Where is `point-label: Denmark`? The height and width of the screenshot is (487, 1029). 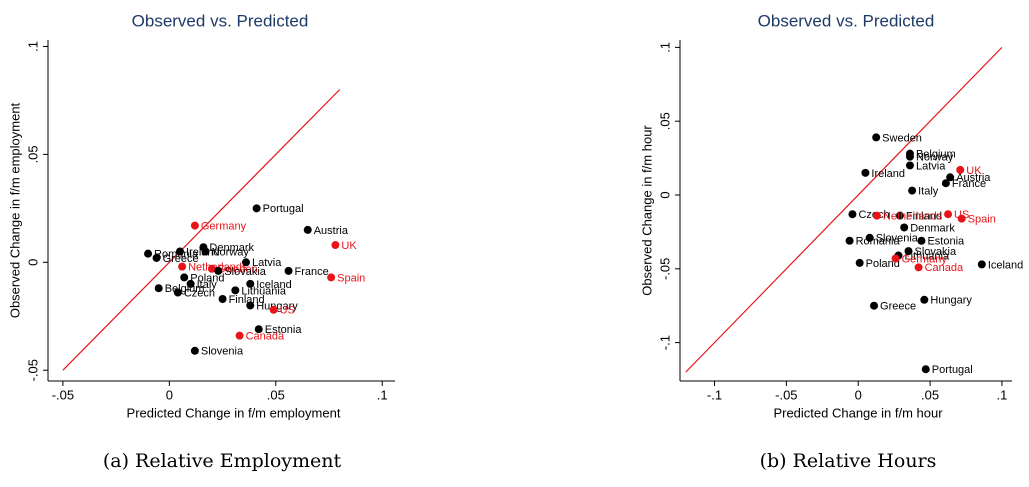
point-label: Denmark is located at coordinates (231, 248).